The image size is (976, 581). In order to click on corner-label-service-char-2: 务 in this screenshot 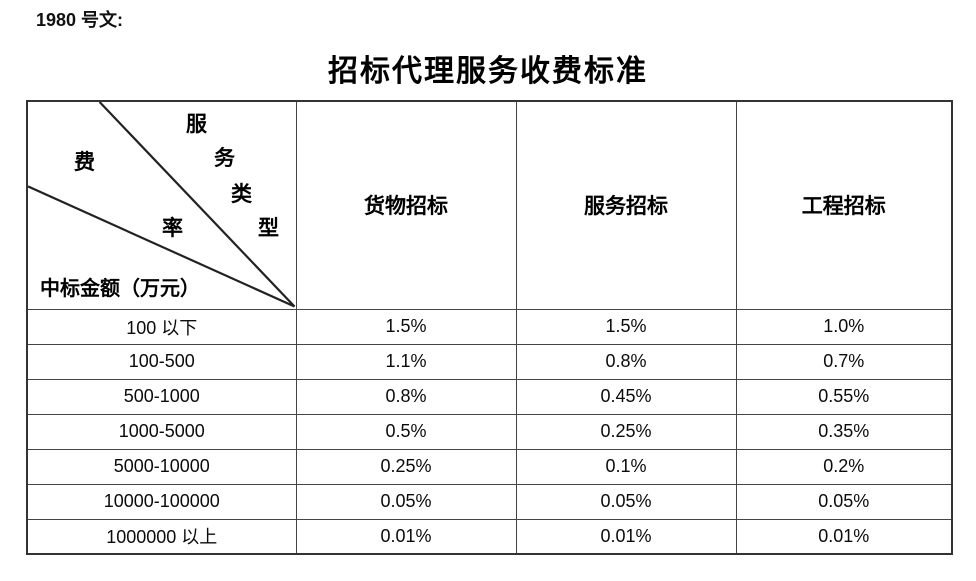, I will do `click(224, 158)`.